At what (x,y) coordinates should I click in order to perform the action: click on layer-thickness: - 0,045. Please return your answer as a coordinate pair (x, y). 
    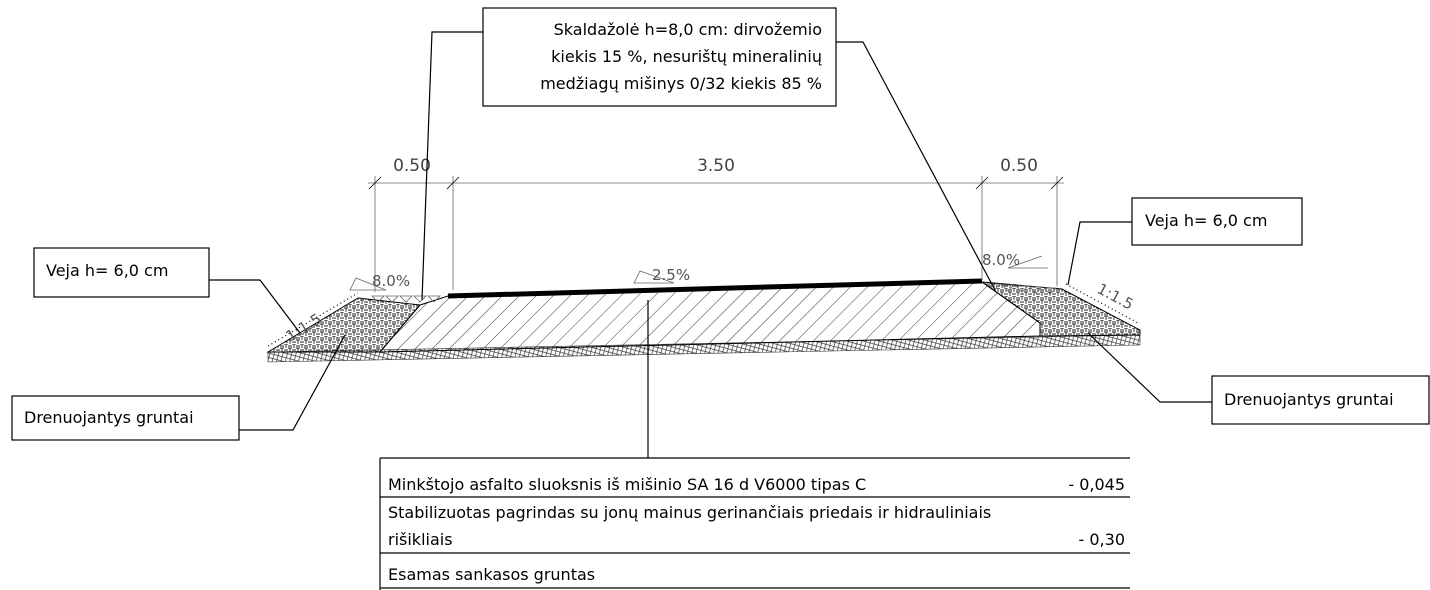
    Looking at the image, I should click on (1096, 484).